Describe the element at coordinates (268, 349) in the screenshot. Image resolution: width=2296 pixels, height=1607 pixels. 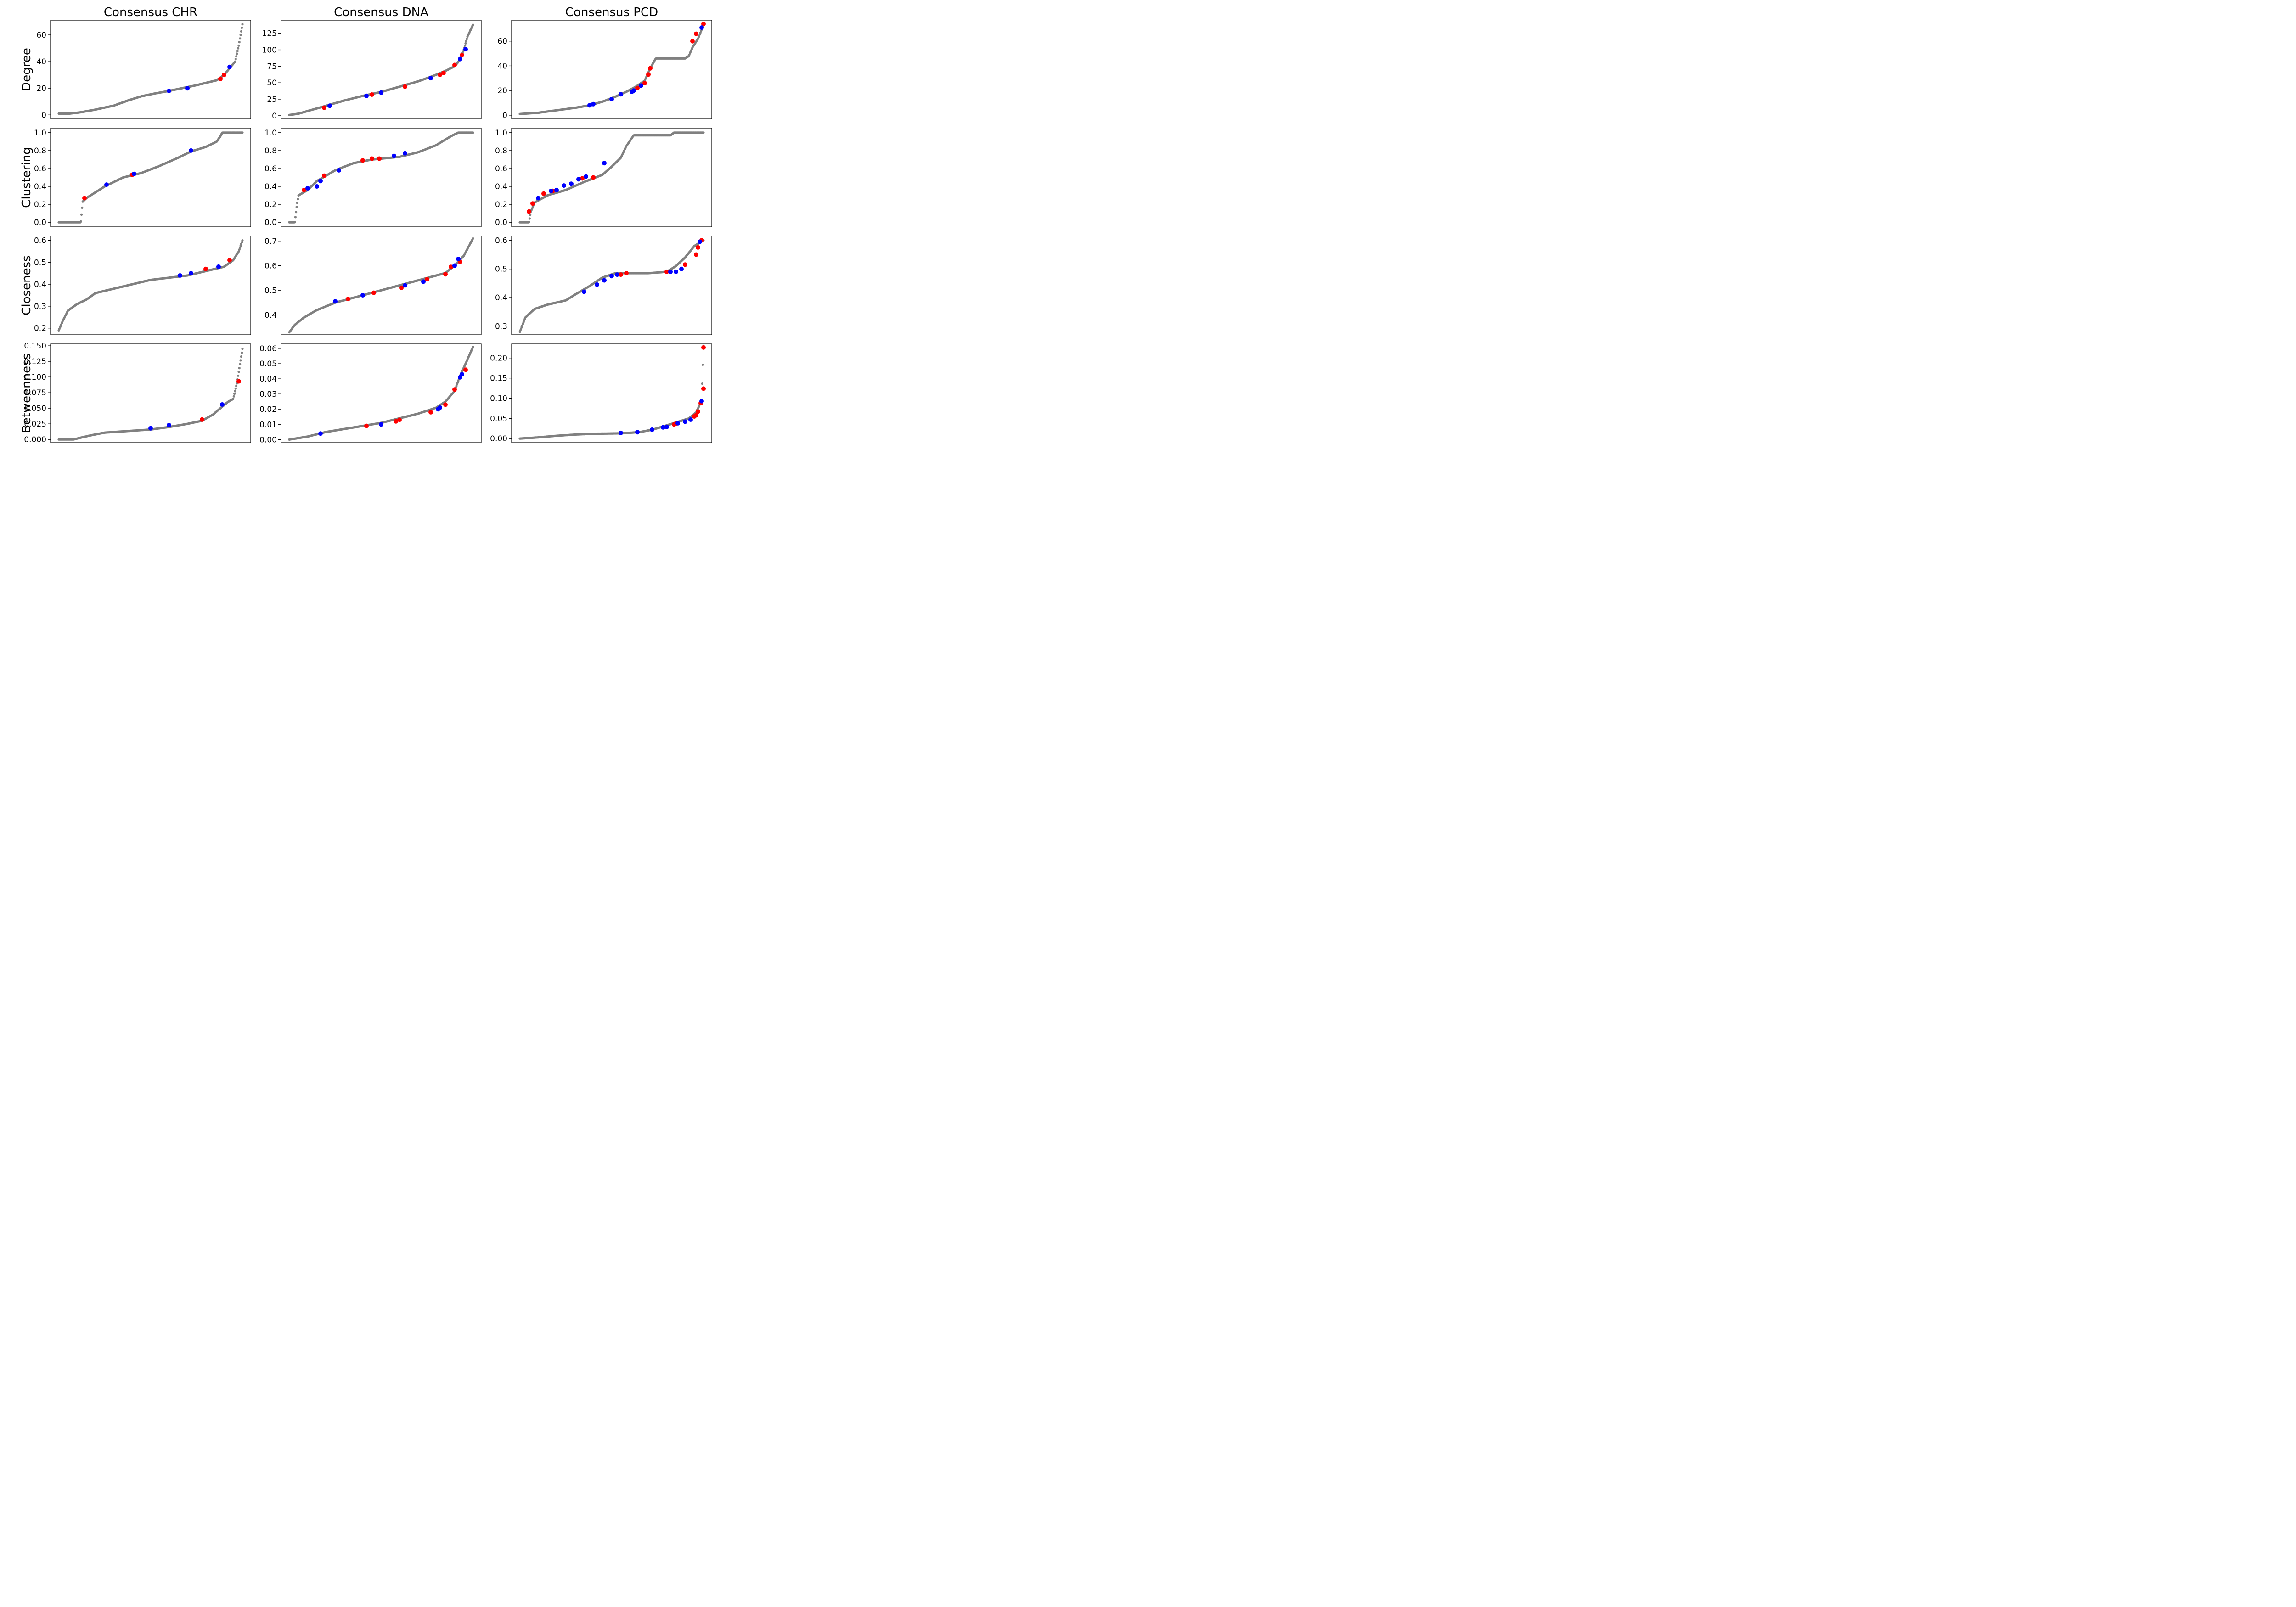
I see `y-tick-label: 0.06` at that location.